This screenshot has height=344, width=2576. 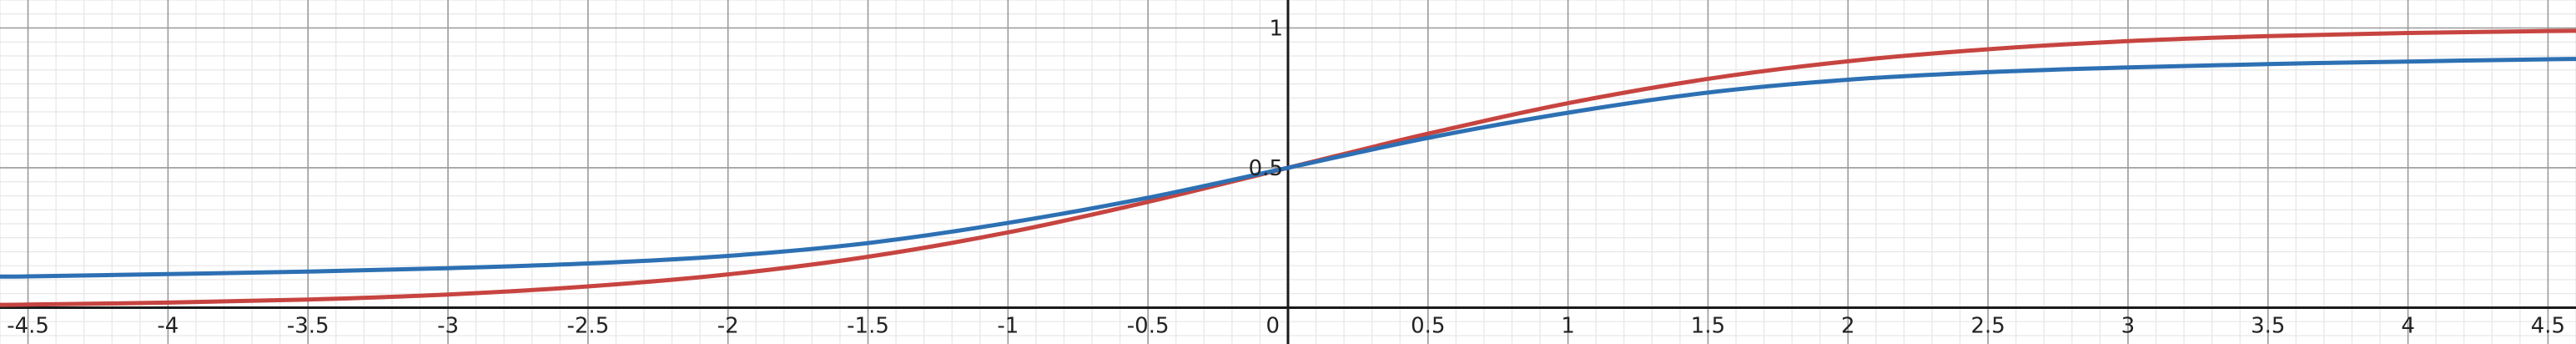 What do you see at coordinates (1987, 325) in the screenshot?
I see `x-tick-label: 2.5` at bounding box center [1987, 325].